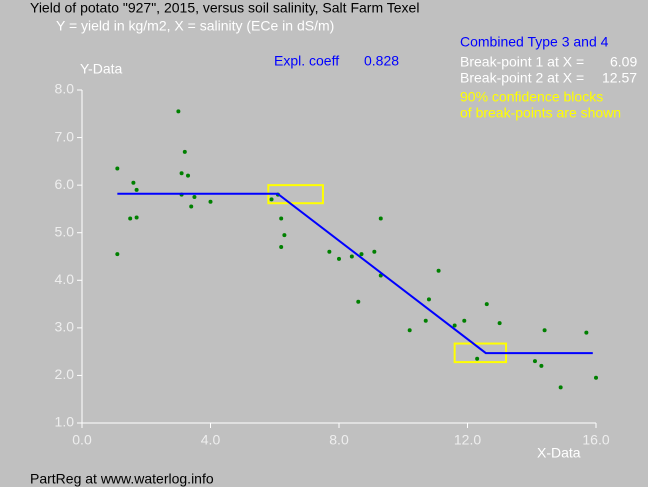 The height and width of the screenshot is (487, 648). Describe the element at coordinates (65, 231) in the screenshot. I see `y-tick-label: 5.0` at that location.